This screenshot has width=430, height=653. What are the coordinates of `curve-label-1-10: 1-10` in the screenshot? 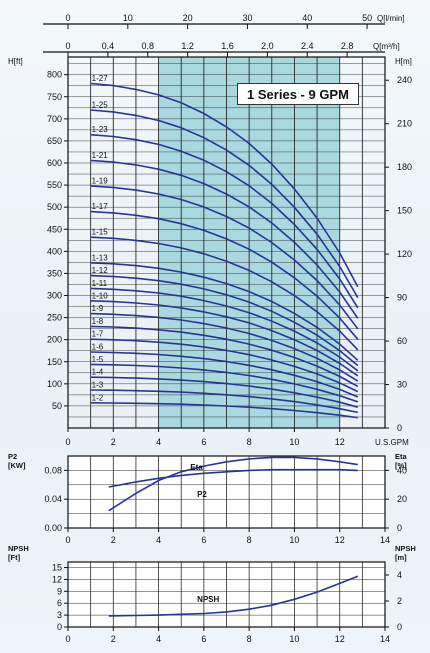 It's located at (100, 295).